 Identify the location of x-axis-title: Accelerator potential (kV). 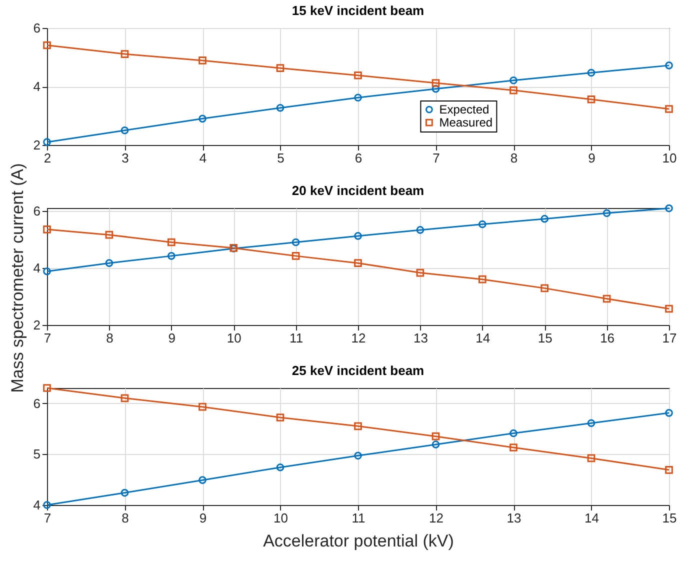
(358, 541).